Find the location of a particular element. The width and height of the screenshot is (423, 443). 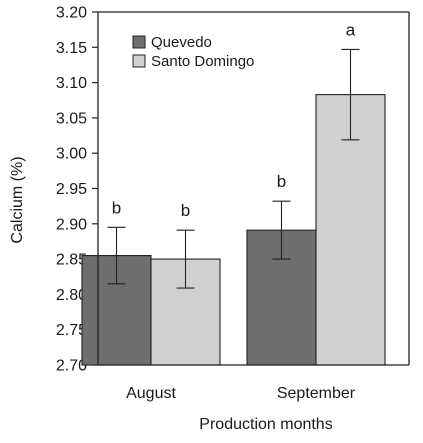

legend-label: Quevedo is located at coordinates (181, 42).